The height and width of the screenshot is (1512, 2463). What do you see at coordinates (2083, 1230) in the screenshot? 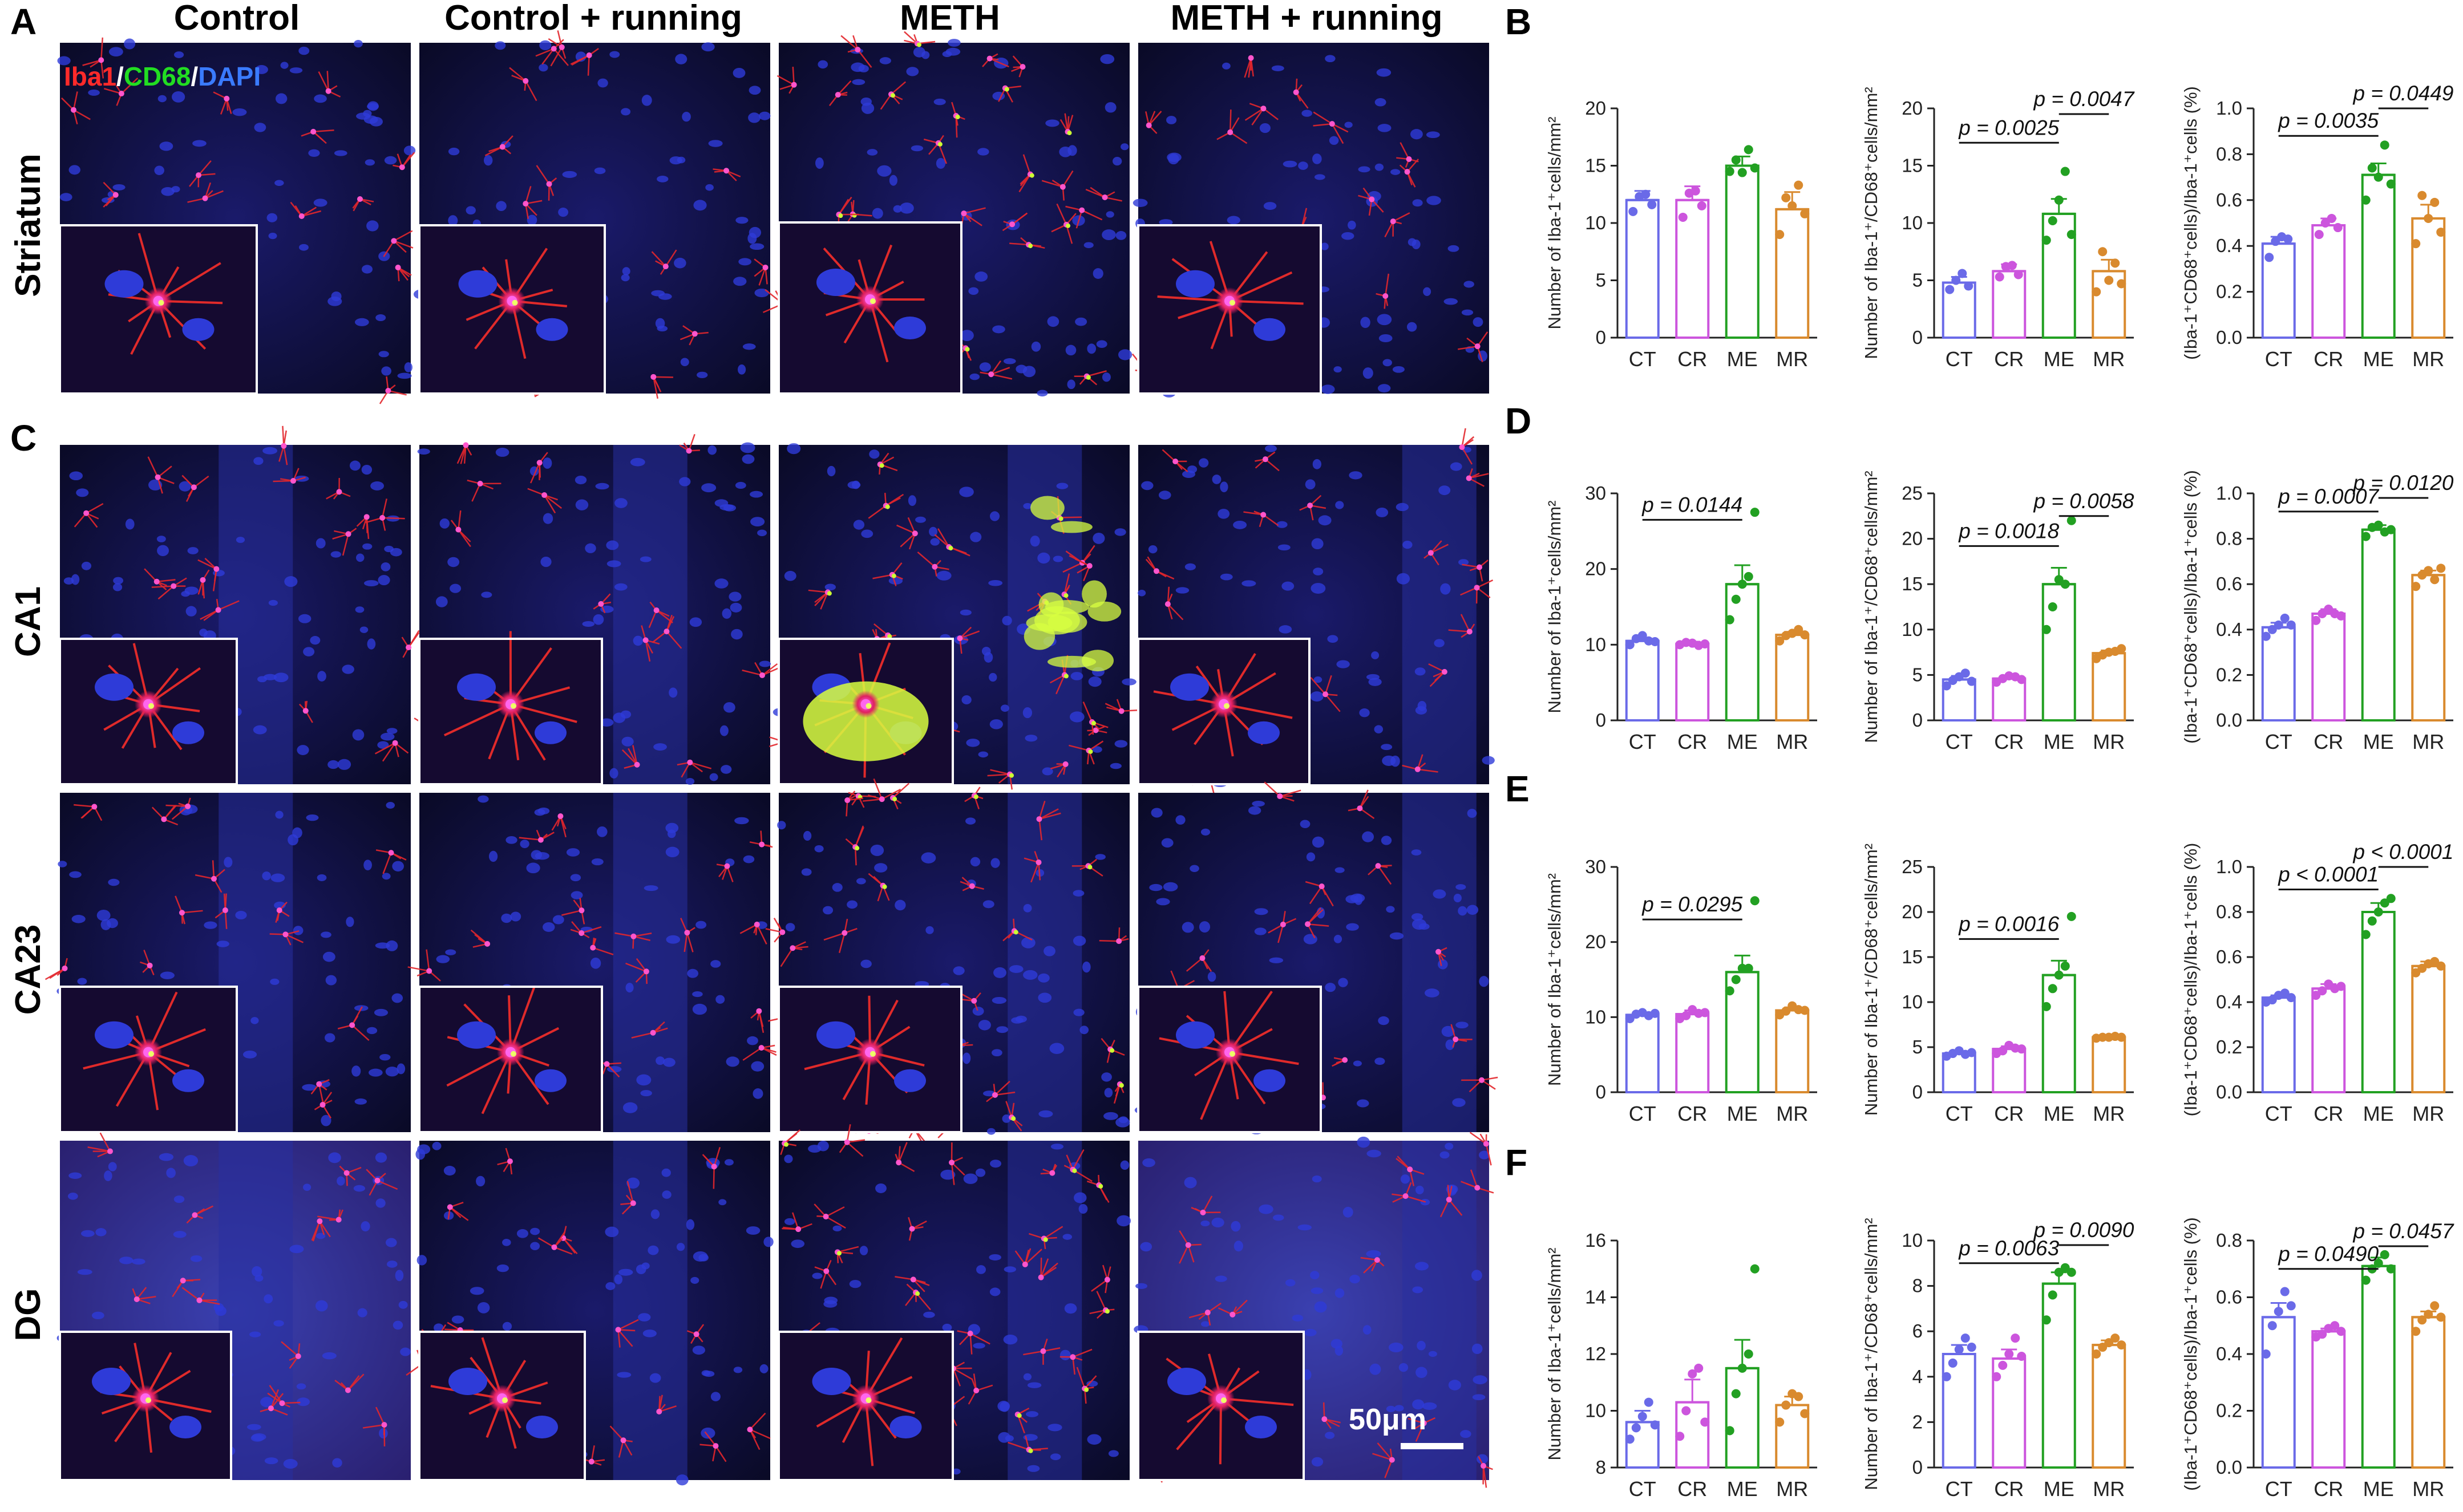
I see `p-value-label: p = 0.0090` at bounding box center [2083, 1230].